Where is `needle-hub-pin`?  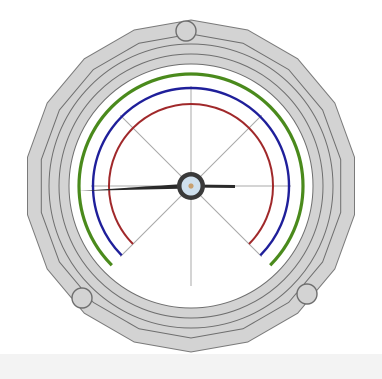
needle-hub-pin is located at coordinates (191, 186).